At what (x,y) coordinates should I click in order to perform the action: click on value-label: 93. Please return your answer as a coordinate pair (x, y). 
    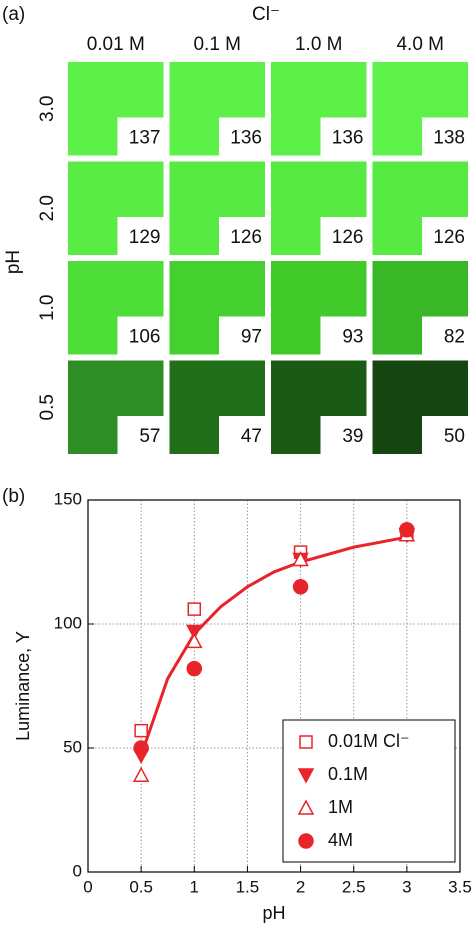
    Looking at the image, I should click on (352, 337).